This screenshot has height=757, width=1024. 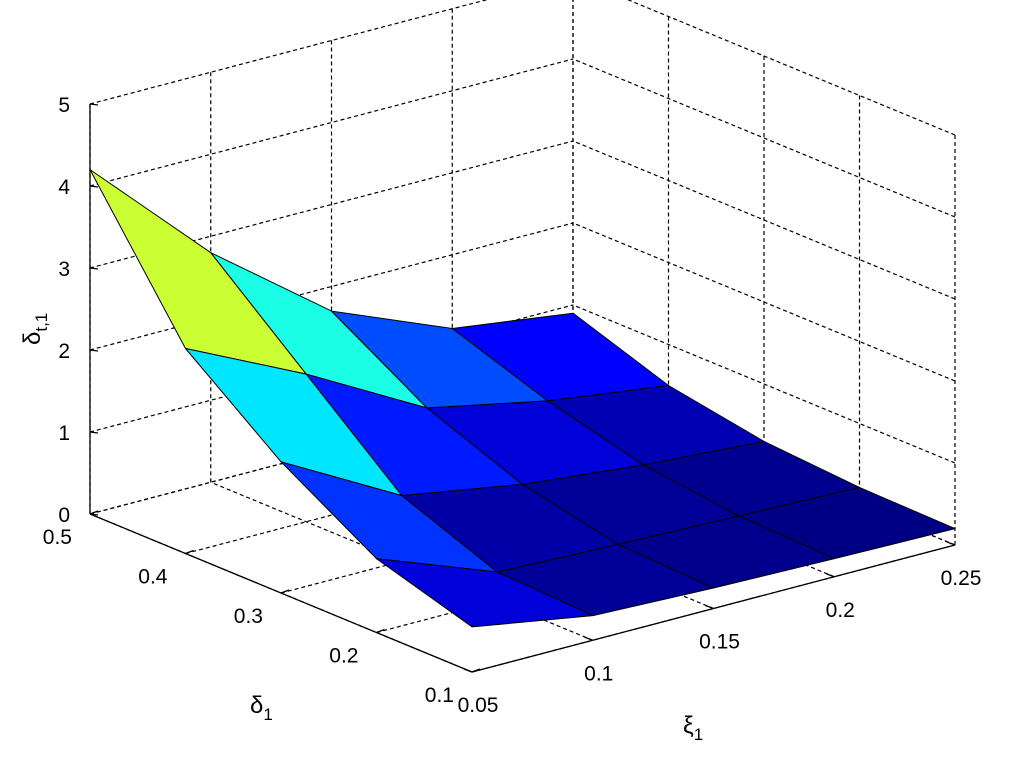 What do you see at coordinates (961, 578) in the screenshot?
I see `x-tick-label: 0.25` at bounding box center [961, 578].